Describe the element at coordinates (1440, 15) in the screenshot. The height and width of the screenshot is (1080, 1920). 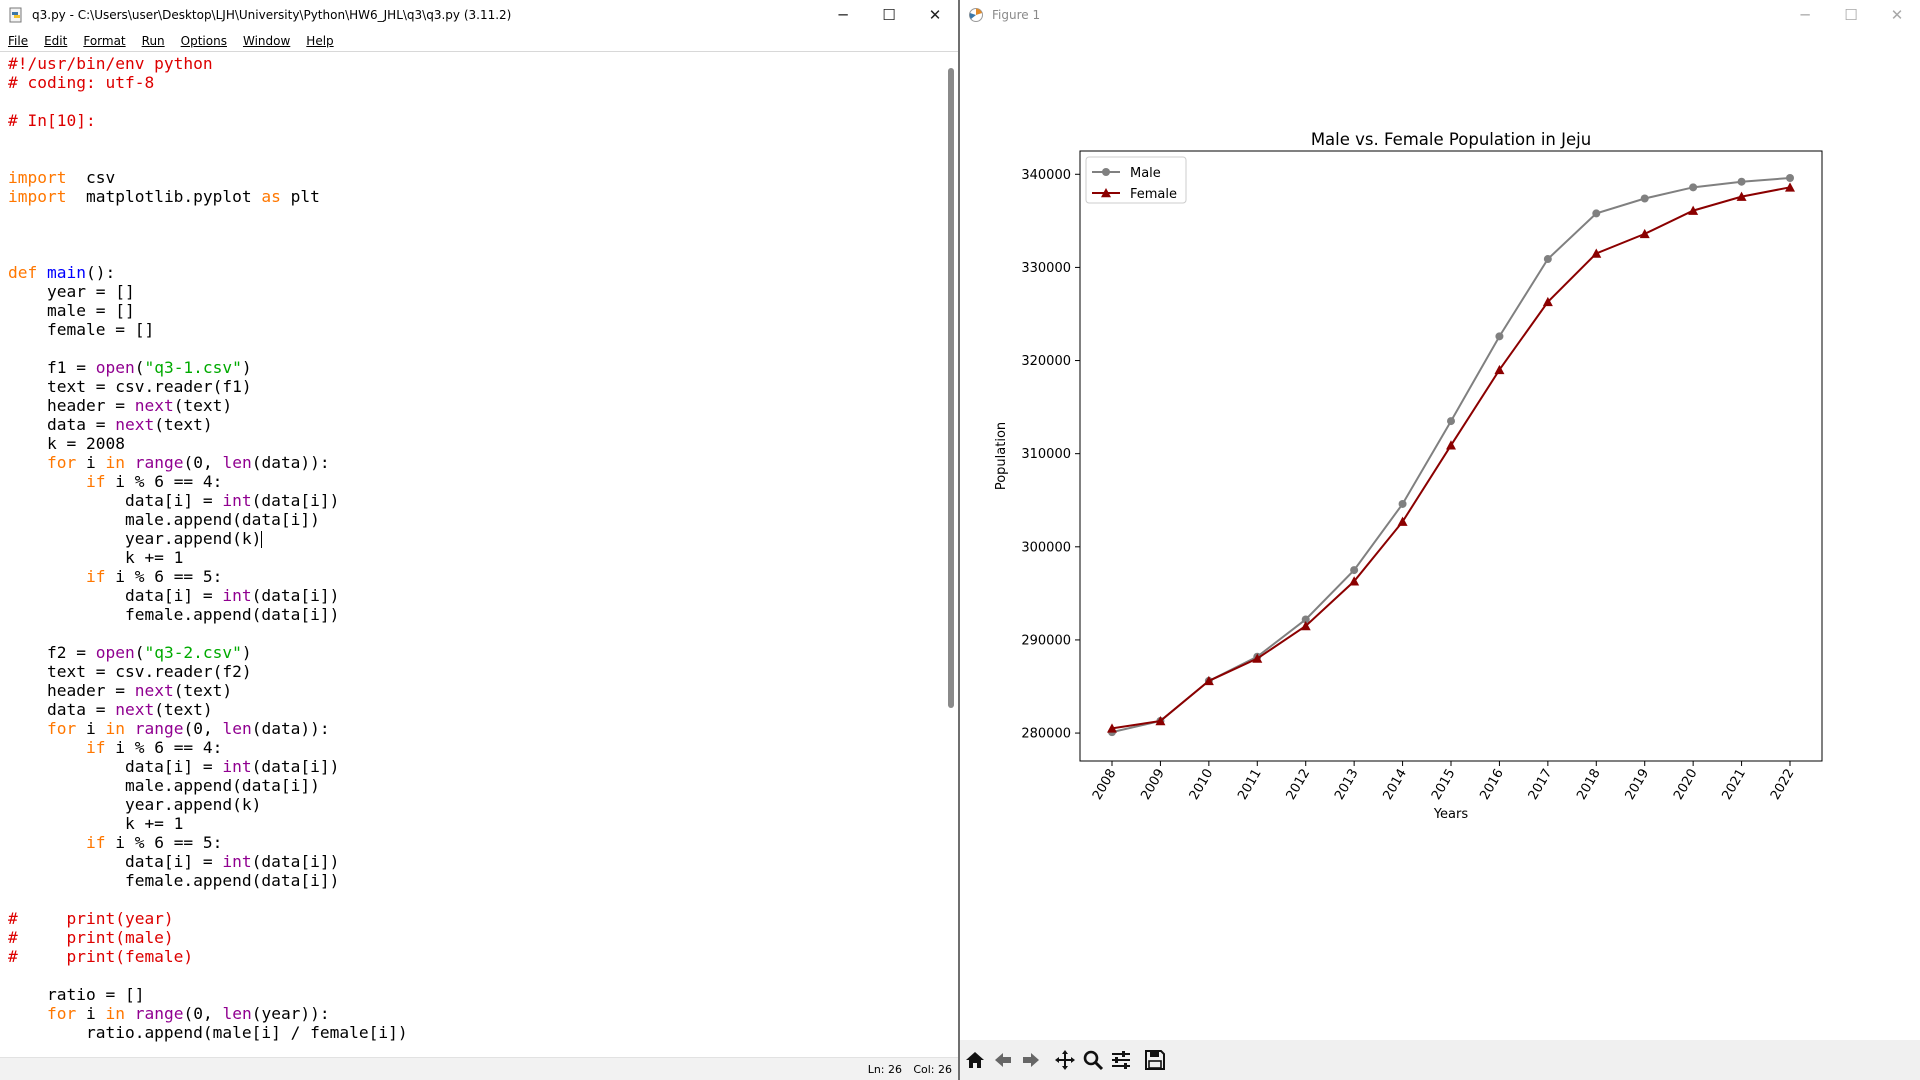
I see `figure-title-bar: Figure 1 ─ ☐ ✕` at that location.